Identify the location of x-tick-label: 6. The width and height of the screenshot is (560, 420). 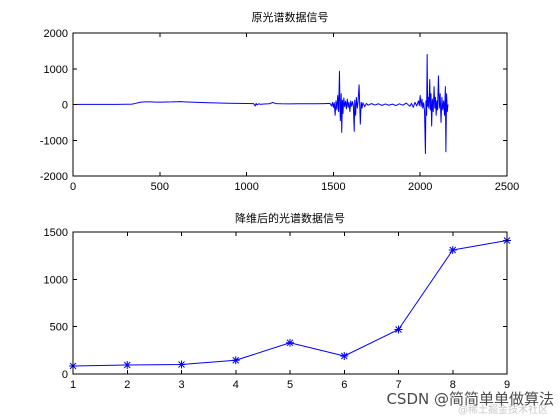
(344, 385).